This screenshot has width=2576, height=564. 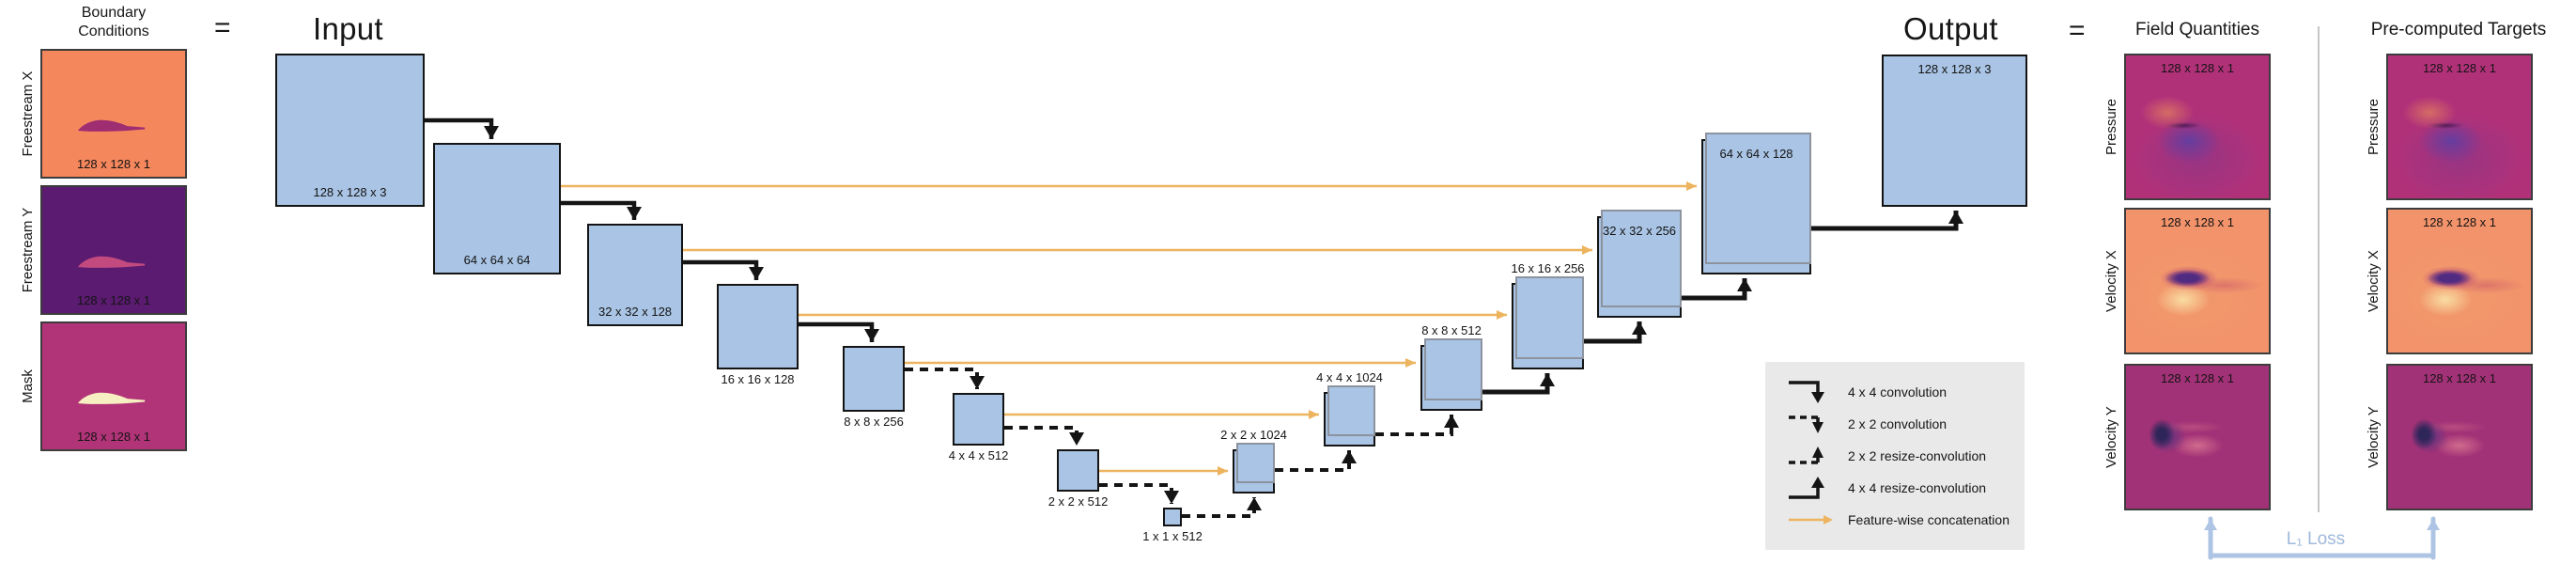 What do you see at coordinates (1756, 154) in the screenshot?
I see `box-dims: 64 x 64 x 128` at bounding box center [1756, 154].